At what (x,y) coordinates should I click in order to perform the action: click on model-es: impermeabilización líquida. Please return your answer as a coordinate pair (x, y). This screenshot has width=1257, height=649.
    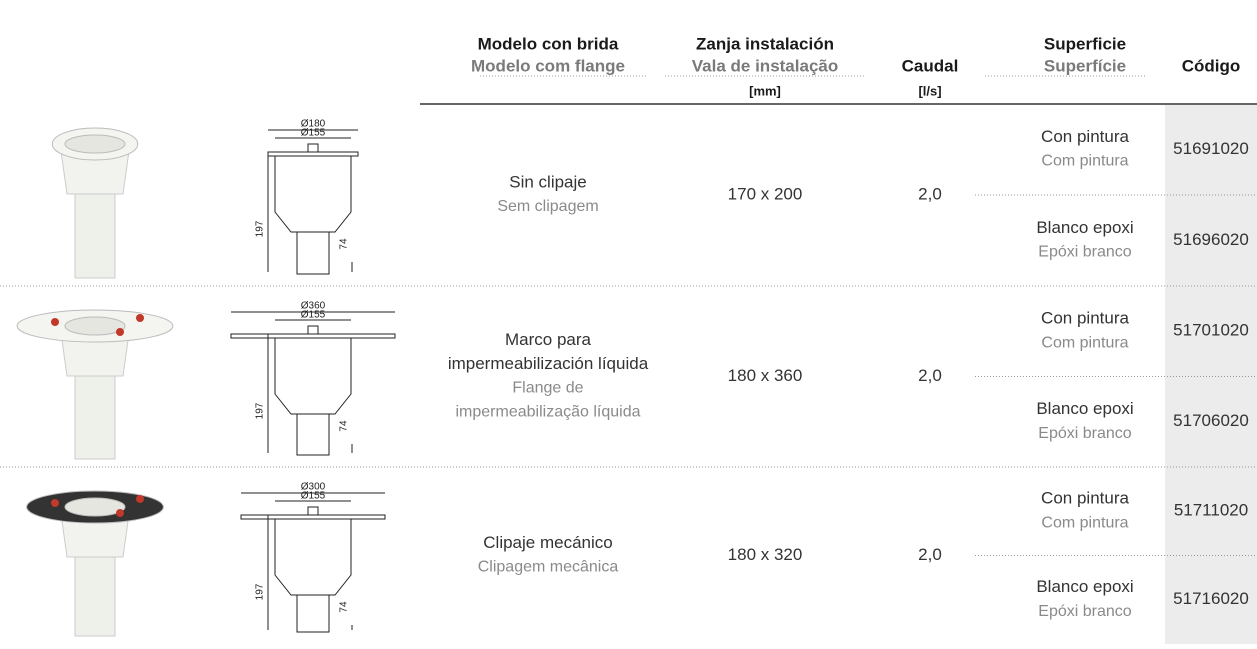
    Looking at the image, I should click on (548, 363).